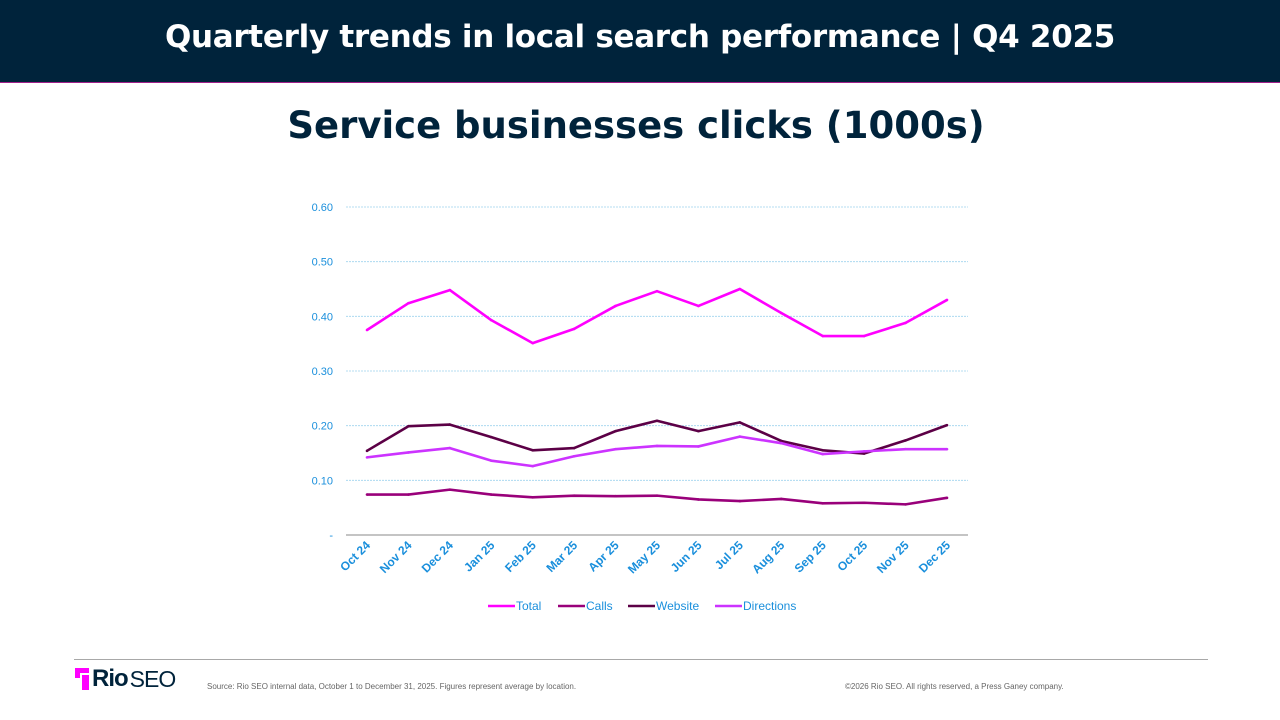  What do you see at coordinates (322, 263) in the screenshot?
I see `y-tick-label: 0.50` at bounding box center [322, 263].